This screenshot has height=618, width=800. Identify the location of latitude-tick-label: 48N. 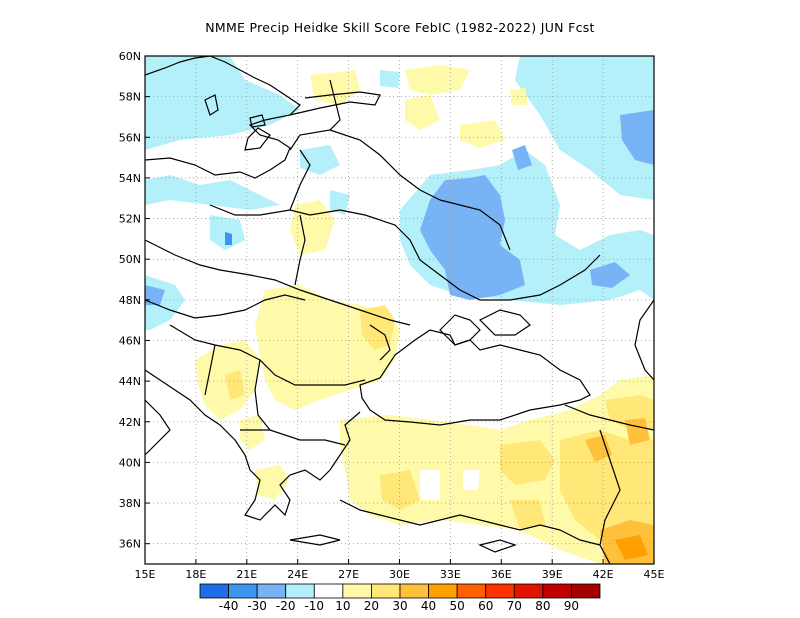
(130, 300).